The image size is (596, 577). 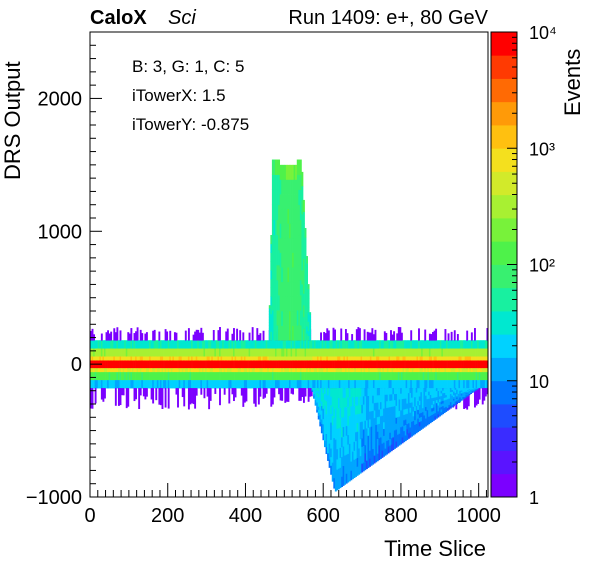 I want to click on info-line: iTowerY: -0.875, so click(x=190, y=124).